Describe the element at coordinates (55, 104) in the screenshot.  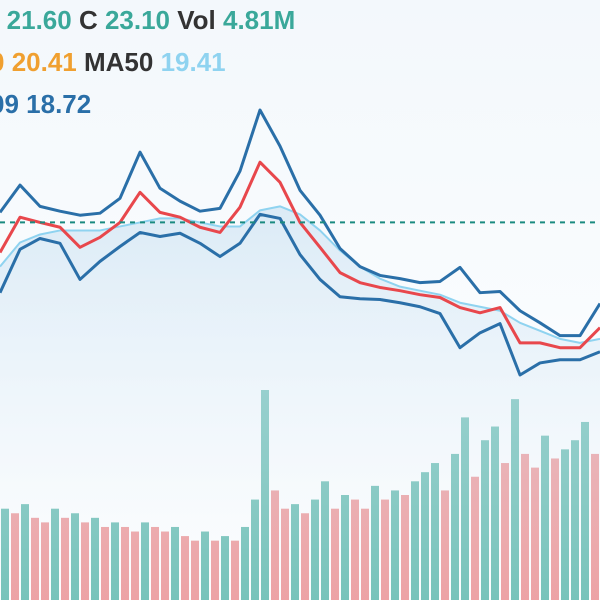
I see `legend-item: 18.72` at that location.